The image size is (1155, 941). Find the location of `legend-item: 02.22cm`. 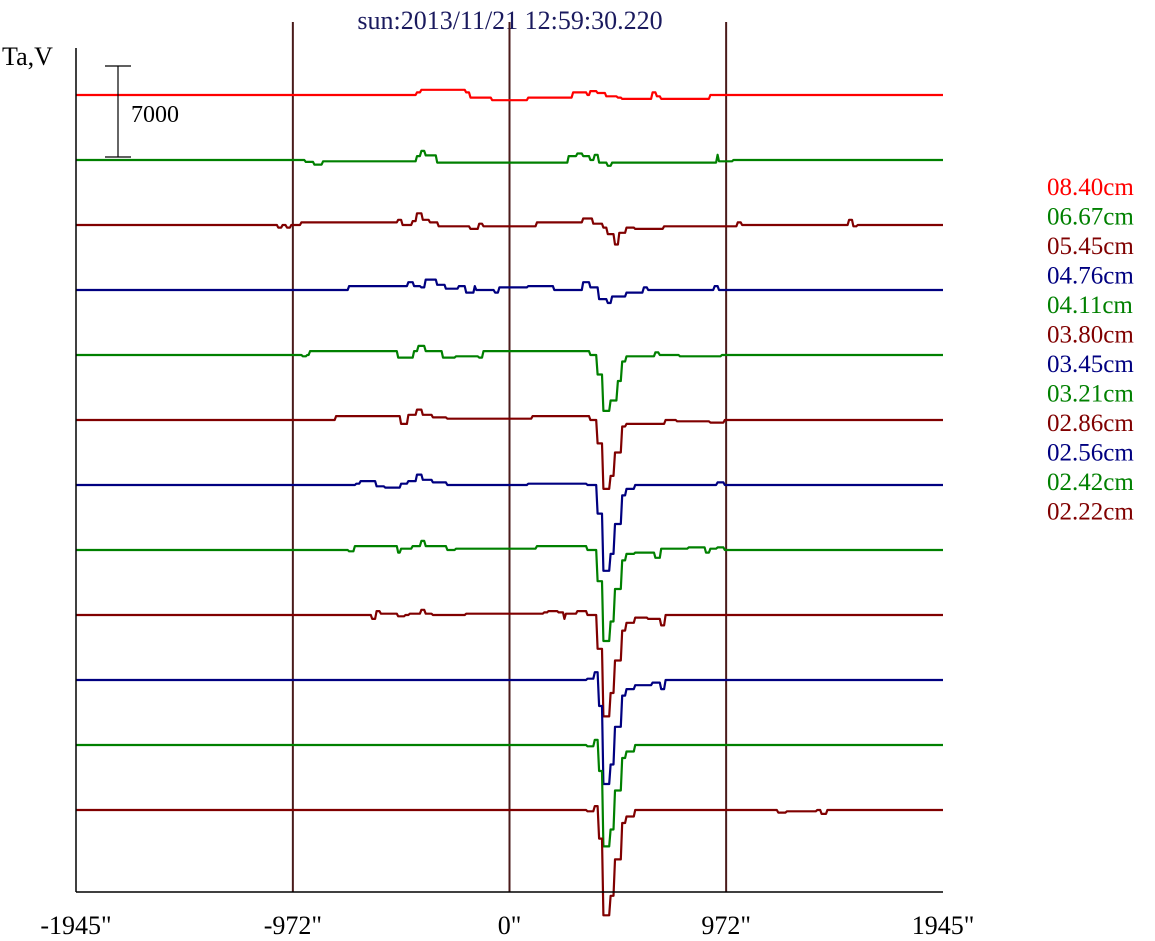

legend-item: 02.22cm is located at coordinates (1090, 512).